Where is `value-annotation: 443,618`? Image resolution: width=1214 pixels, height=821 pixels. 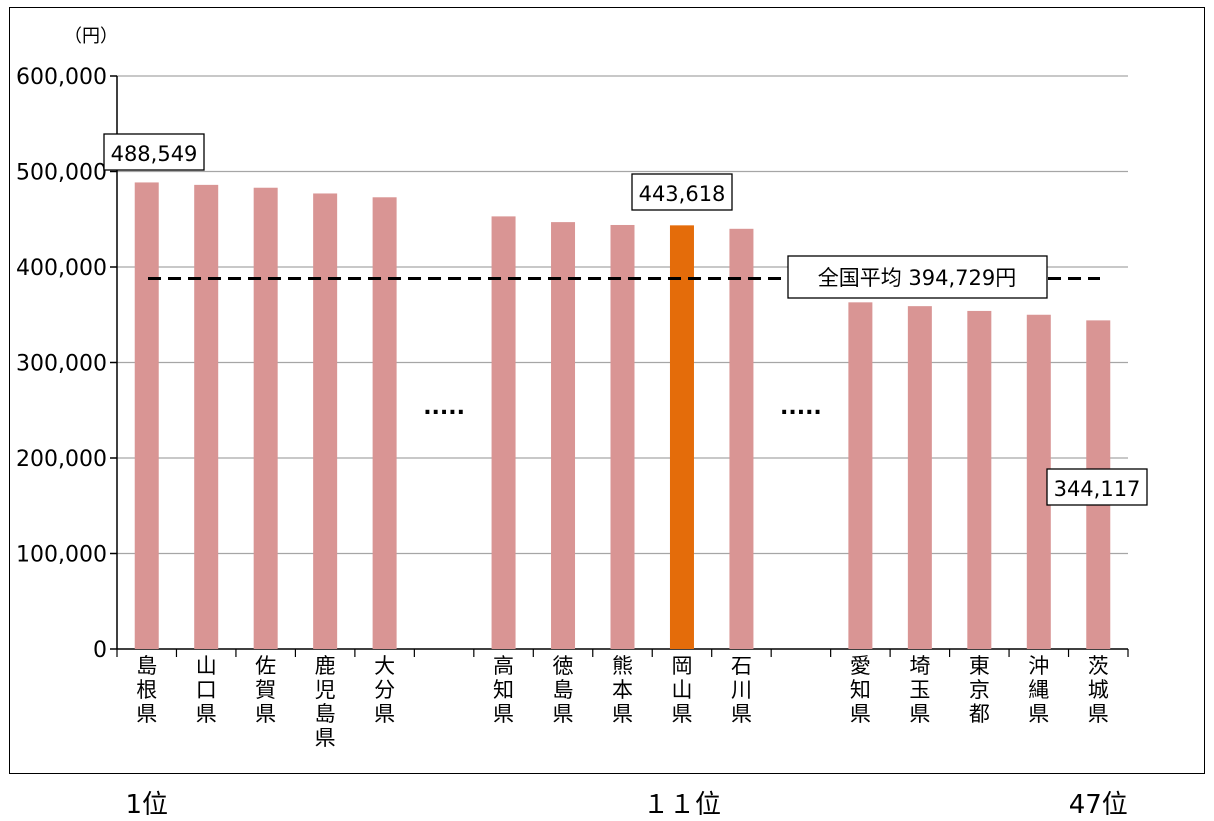 value-annotation: 443,618 is located at coordinates (682, 194).